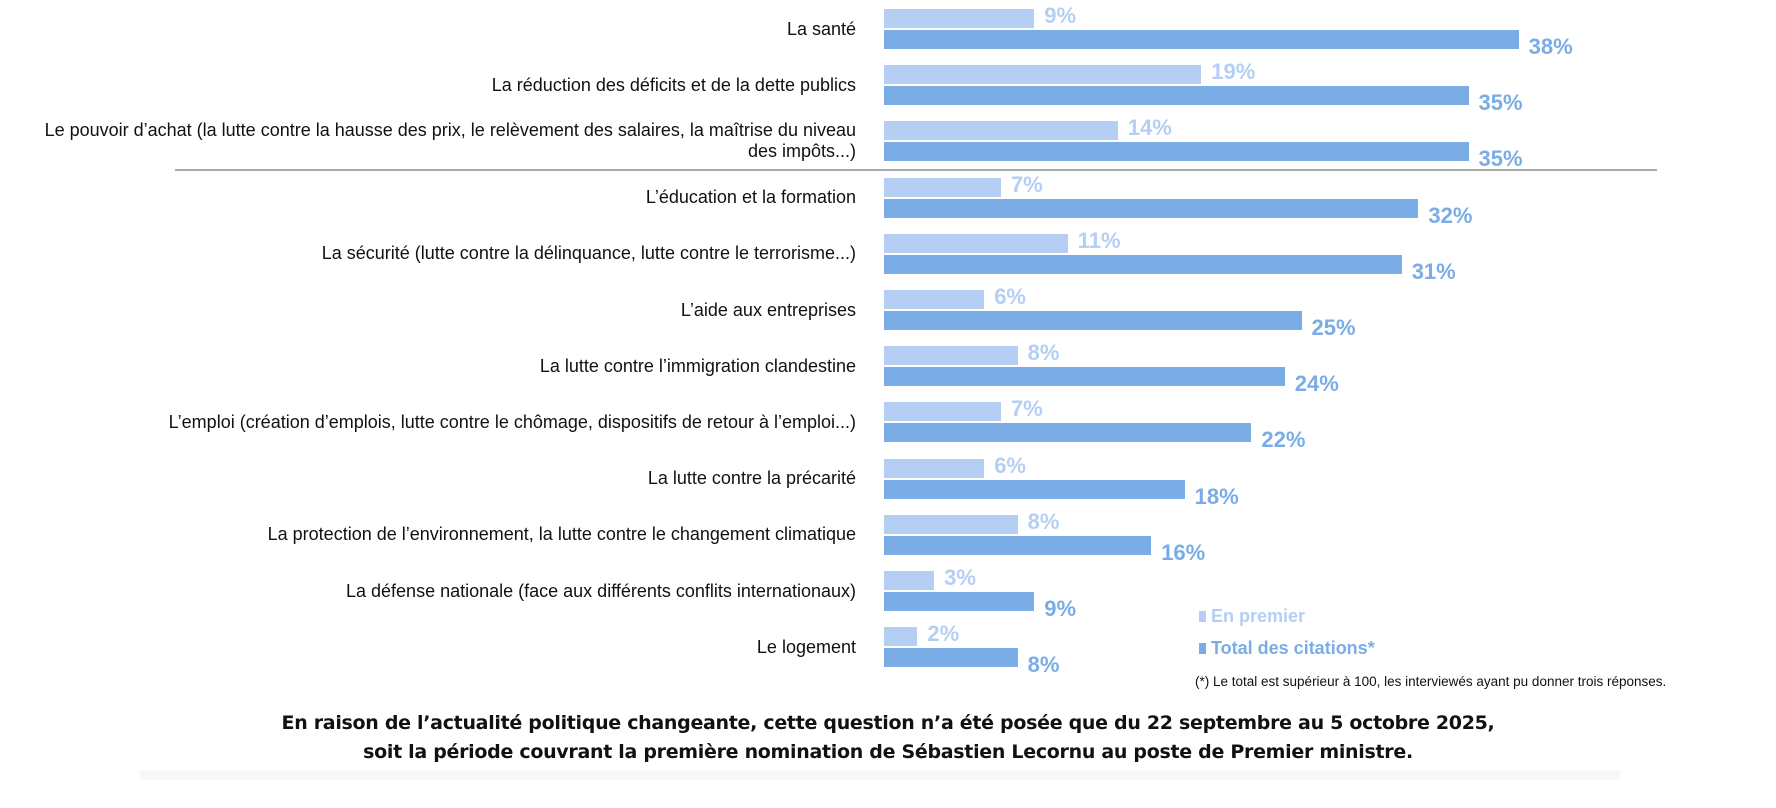 This screenshot has width=1776, height=808. I want to click on legend-item-en-premier: En premier, so click(1252, 616).